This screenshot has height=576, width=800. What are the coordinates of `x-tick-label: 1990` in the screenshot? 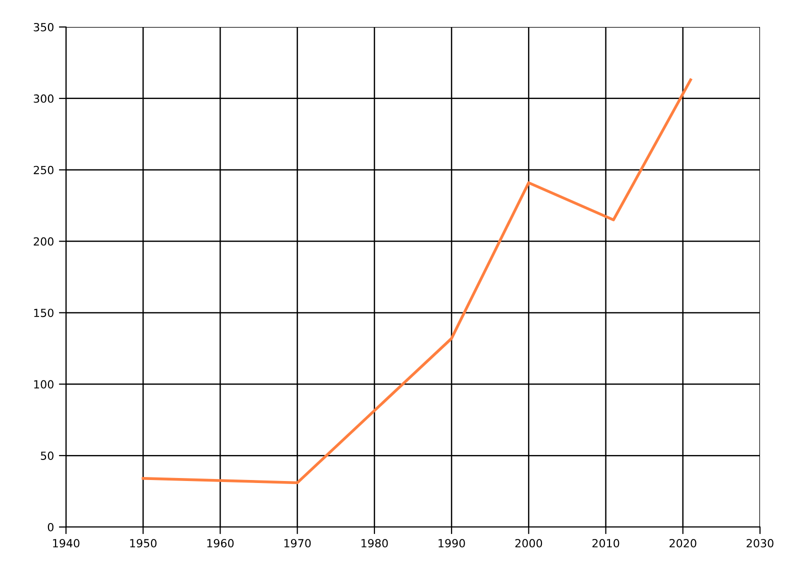 It's located at (451, 543).